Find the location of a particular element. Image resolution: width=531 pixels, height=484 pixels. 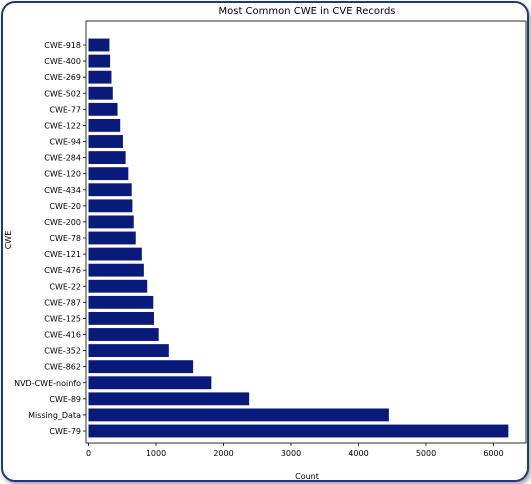

y-tick-label: CWE-502 is located at coordinates (62, 93).